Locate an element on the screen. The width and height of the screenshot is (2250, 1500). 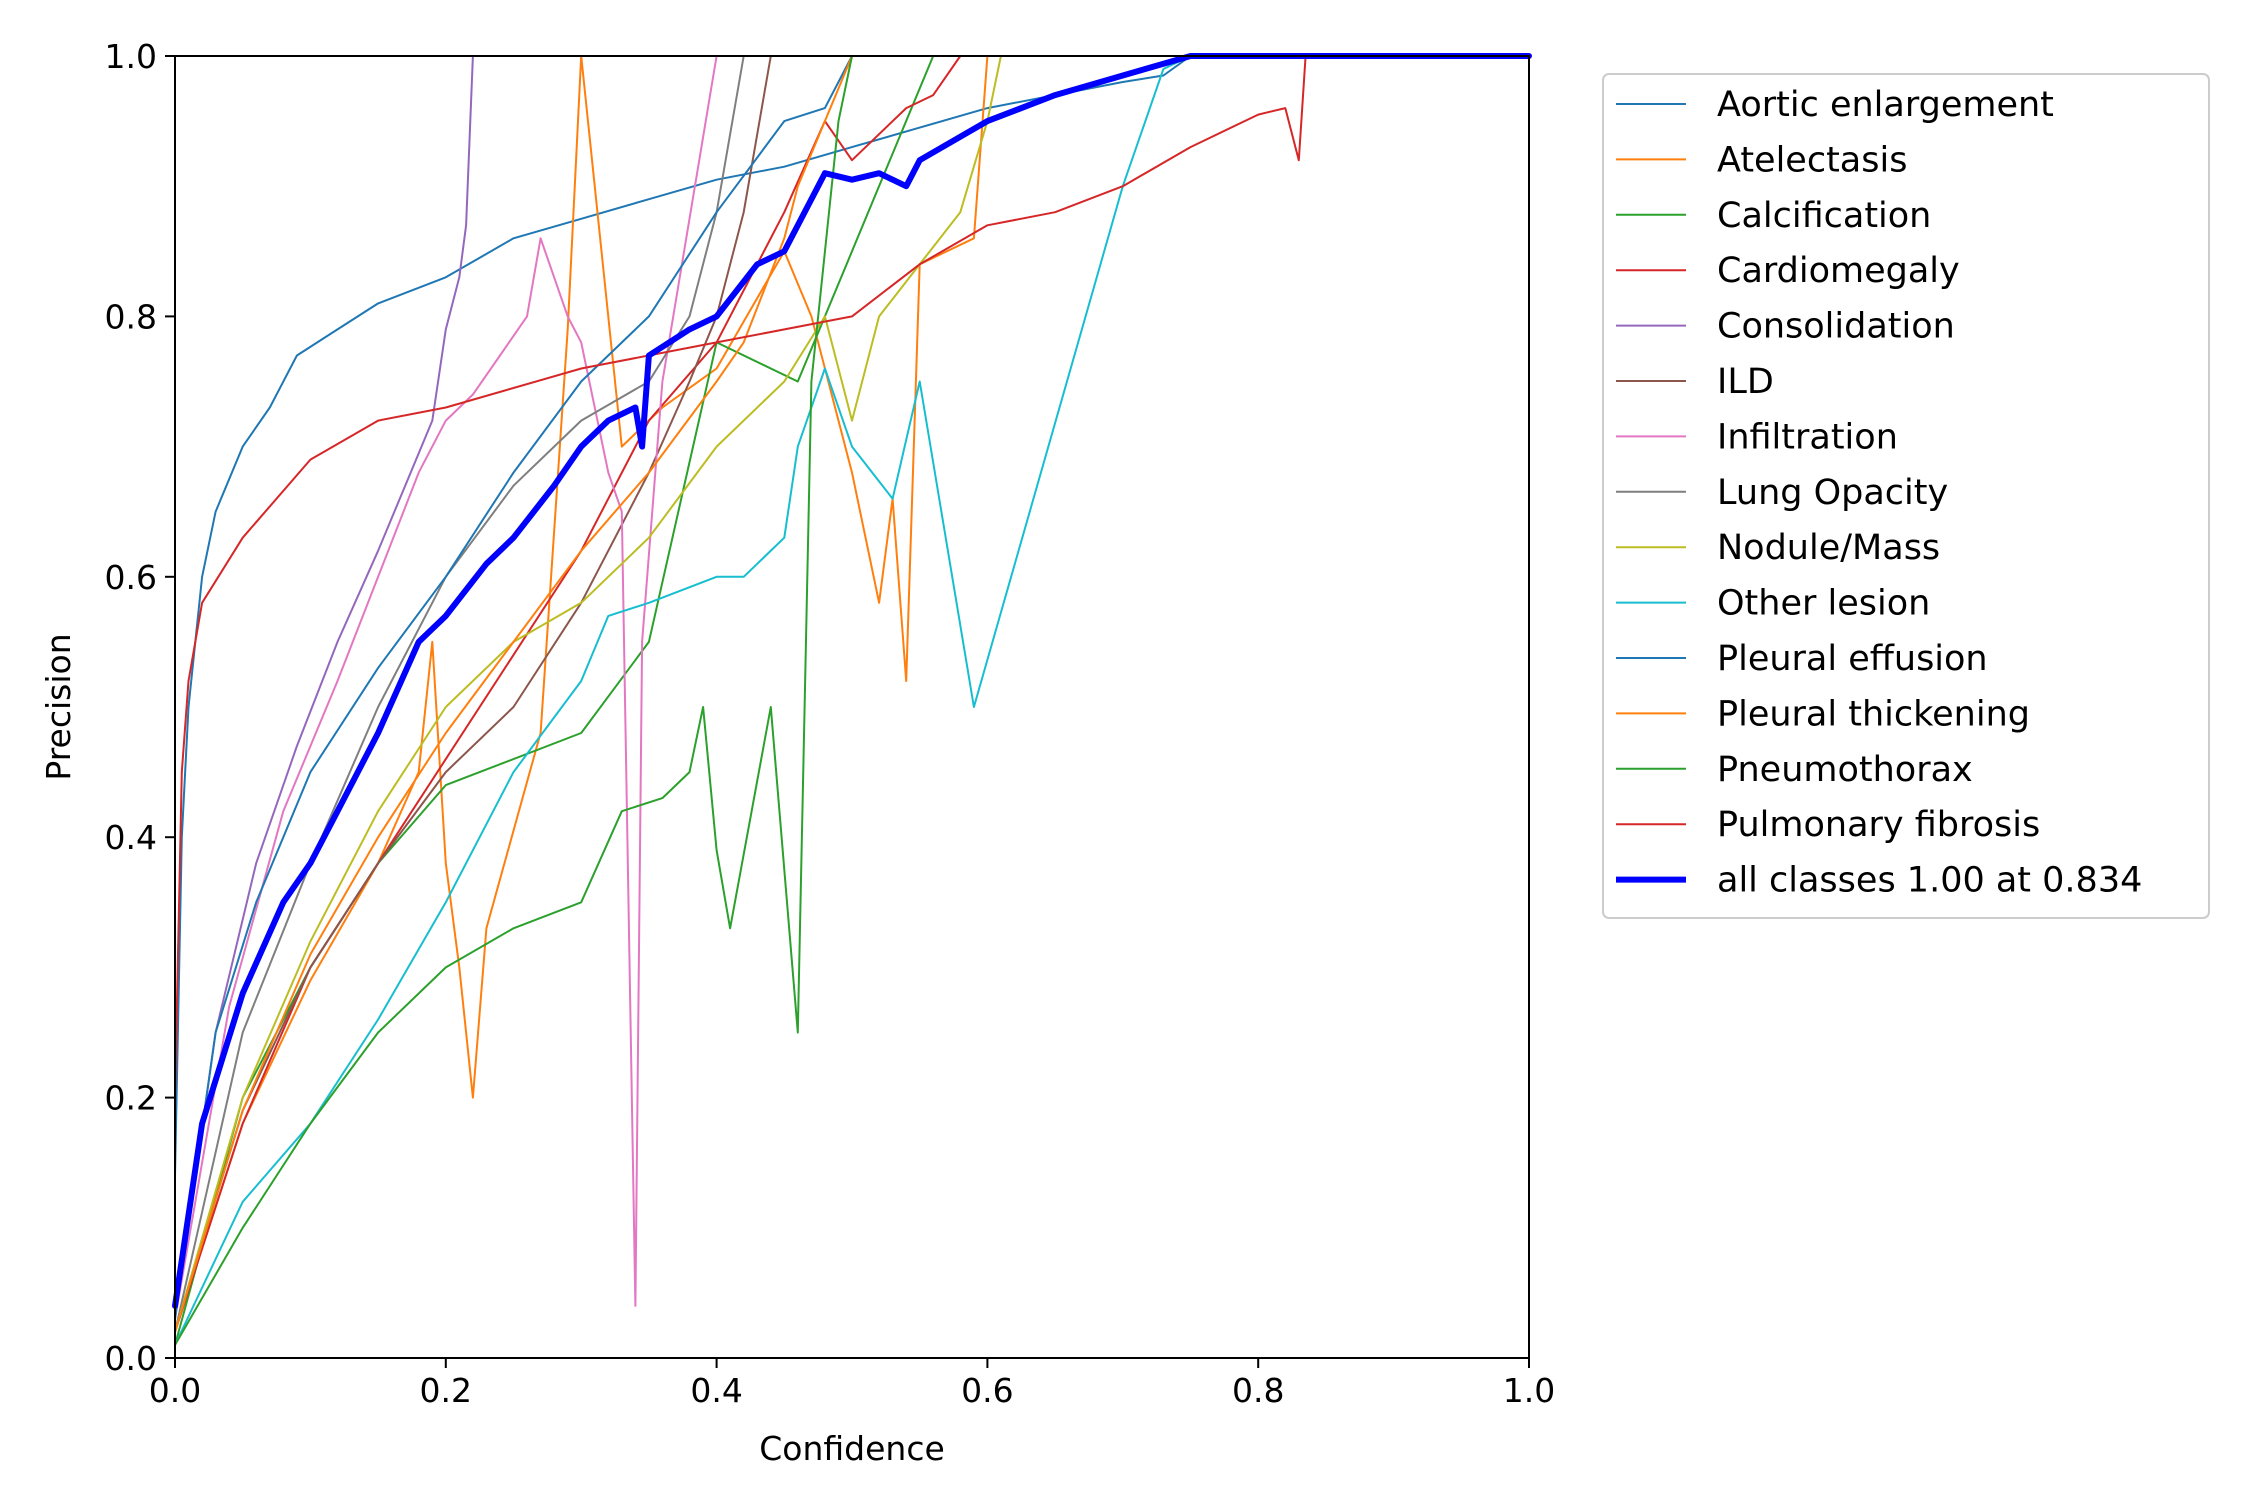
x-tick-label: 0.8 is located at coordinates (1258, 1390).